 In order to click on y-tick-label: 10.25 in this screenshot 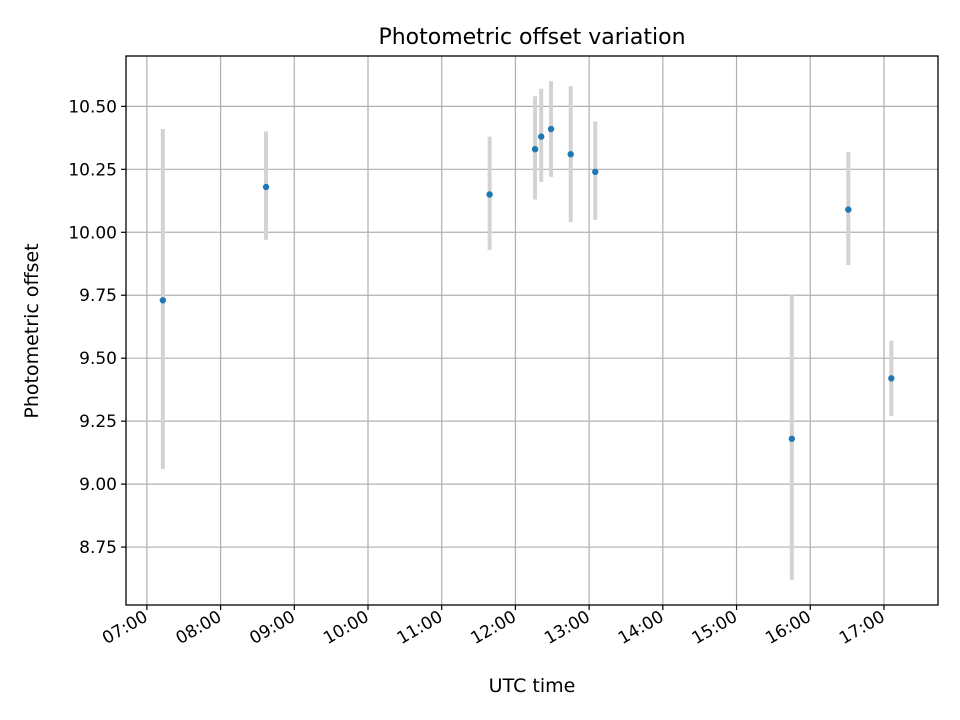, I will do `click(92, 170)`.